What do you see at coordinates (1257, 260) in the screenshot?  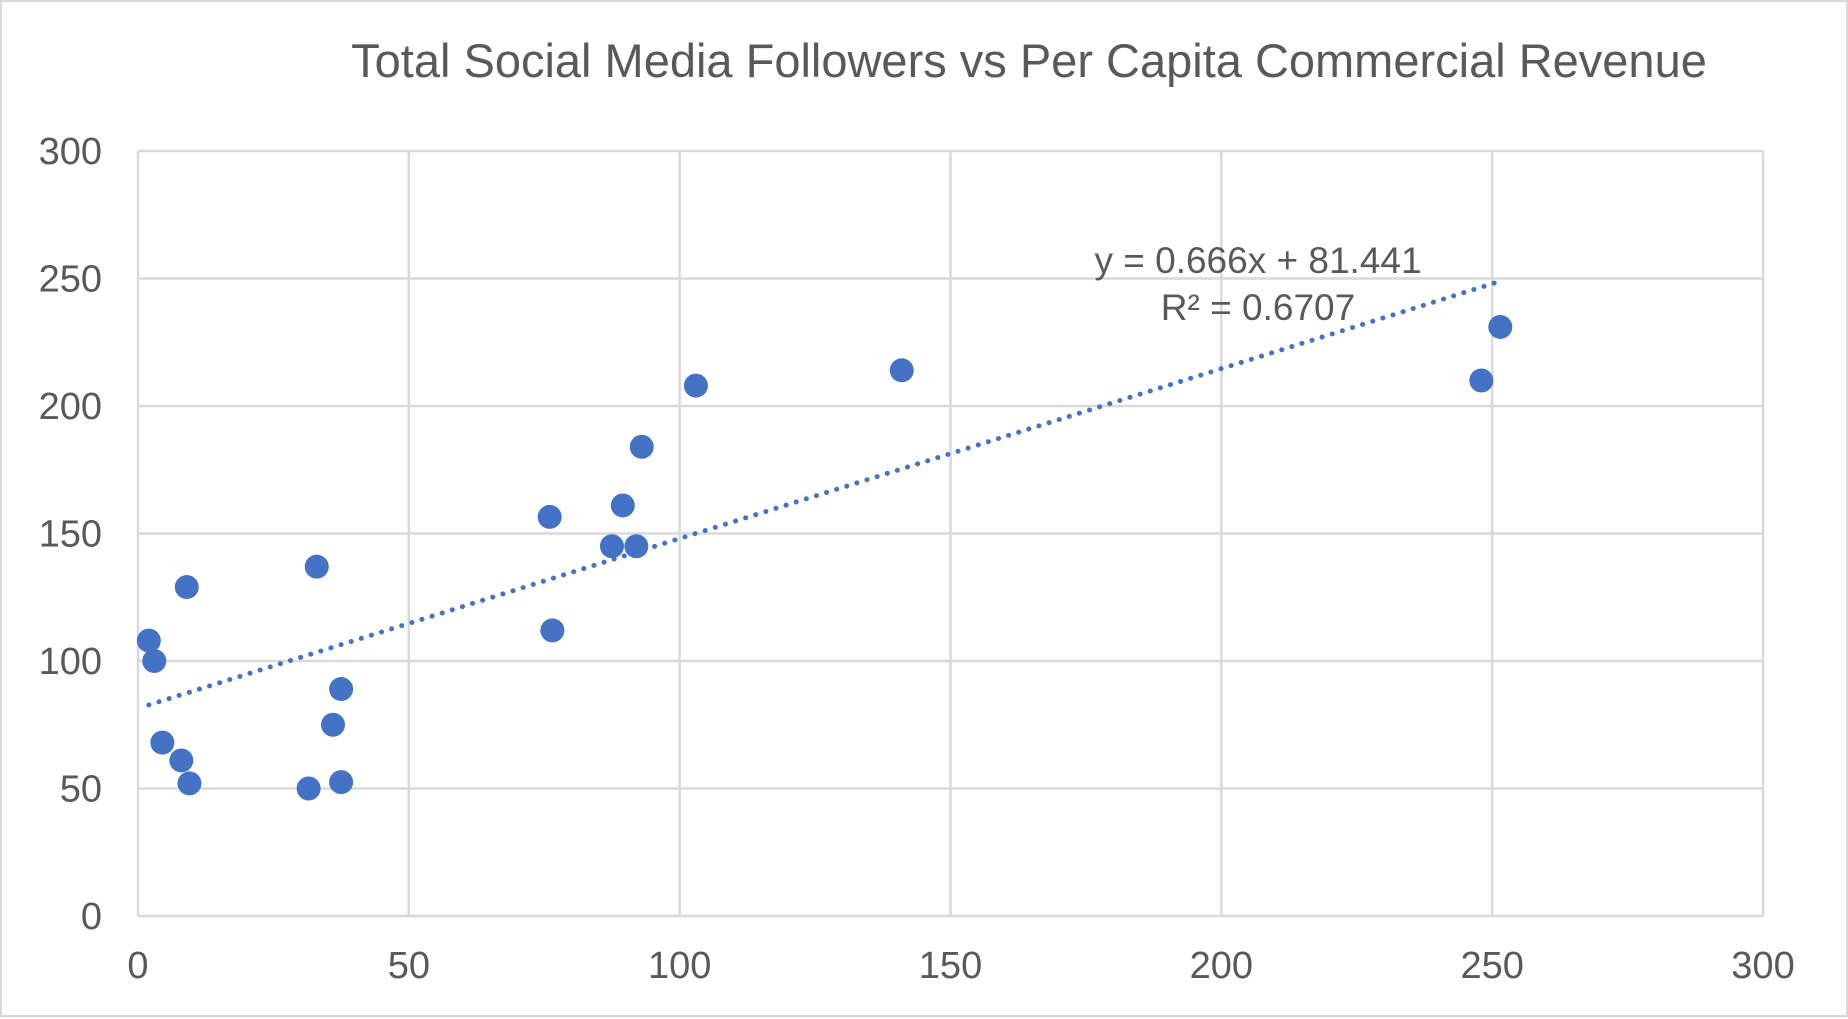 I see `trendline-equation: y = 0.666x + 81.441` at bounding box center [1257, 260].